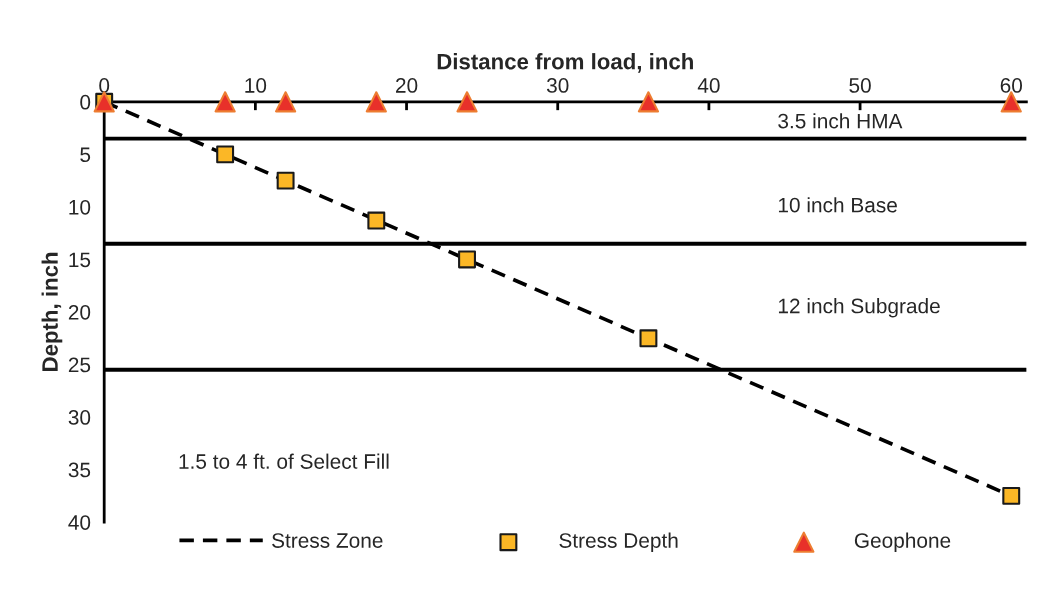  Describe the element at coordinates (327, 540) in the screenshot. I see `legend-label: Stress Zone` at that location.